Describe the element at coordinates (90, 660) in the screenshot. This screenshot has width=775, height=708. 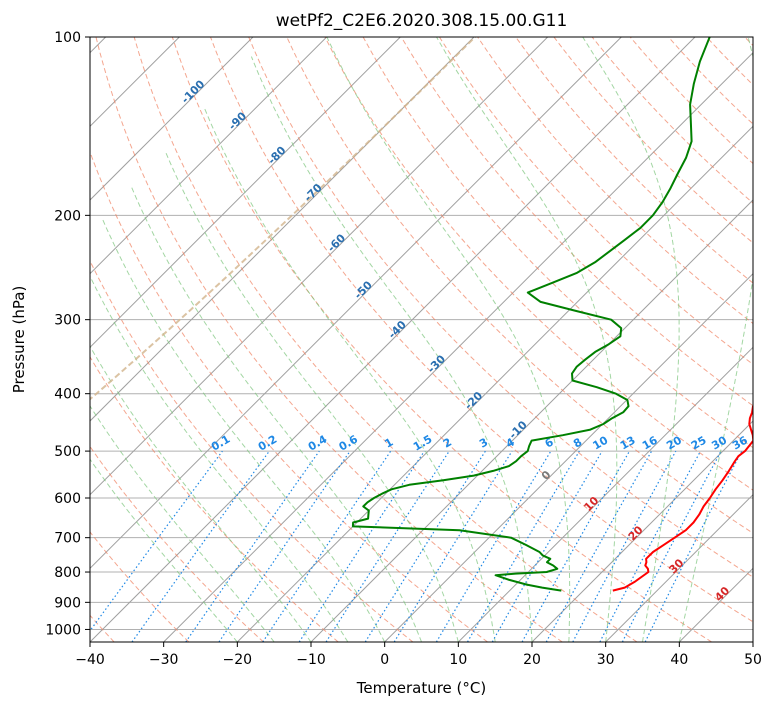
I see `x-tick-label: −40` at that location.